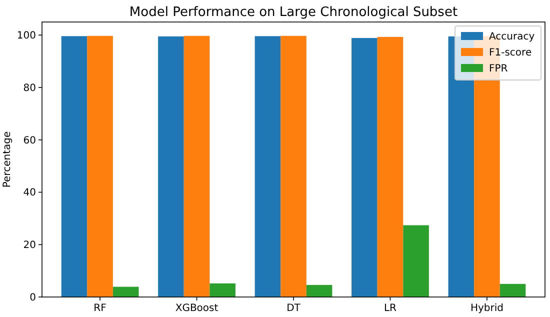 The height and width of the screenshot is (317, 550). What do you see at coordinates (33, 298) in the screenshot?
I see `y-tick-label: 0` at bounding box center [33, 298].